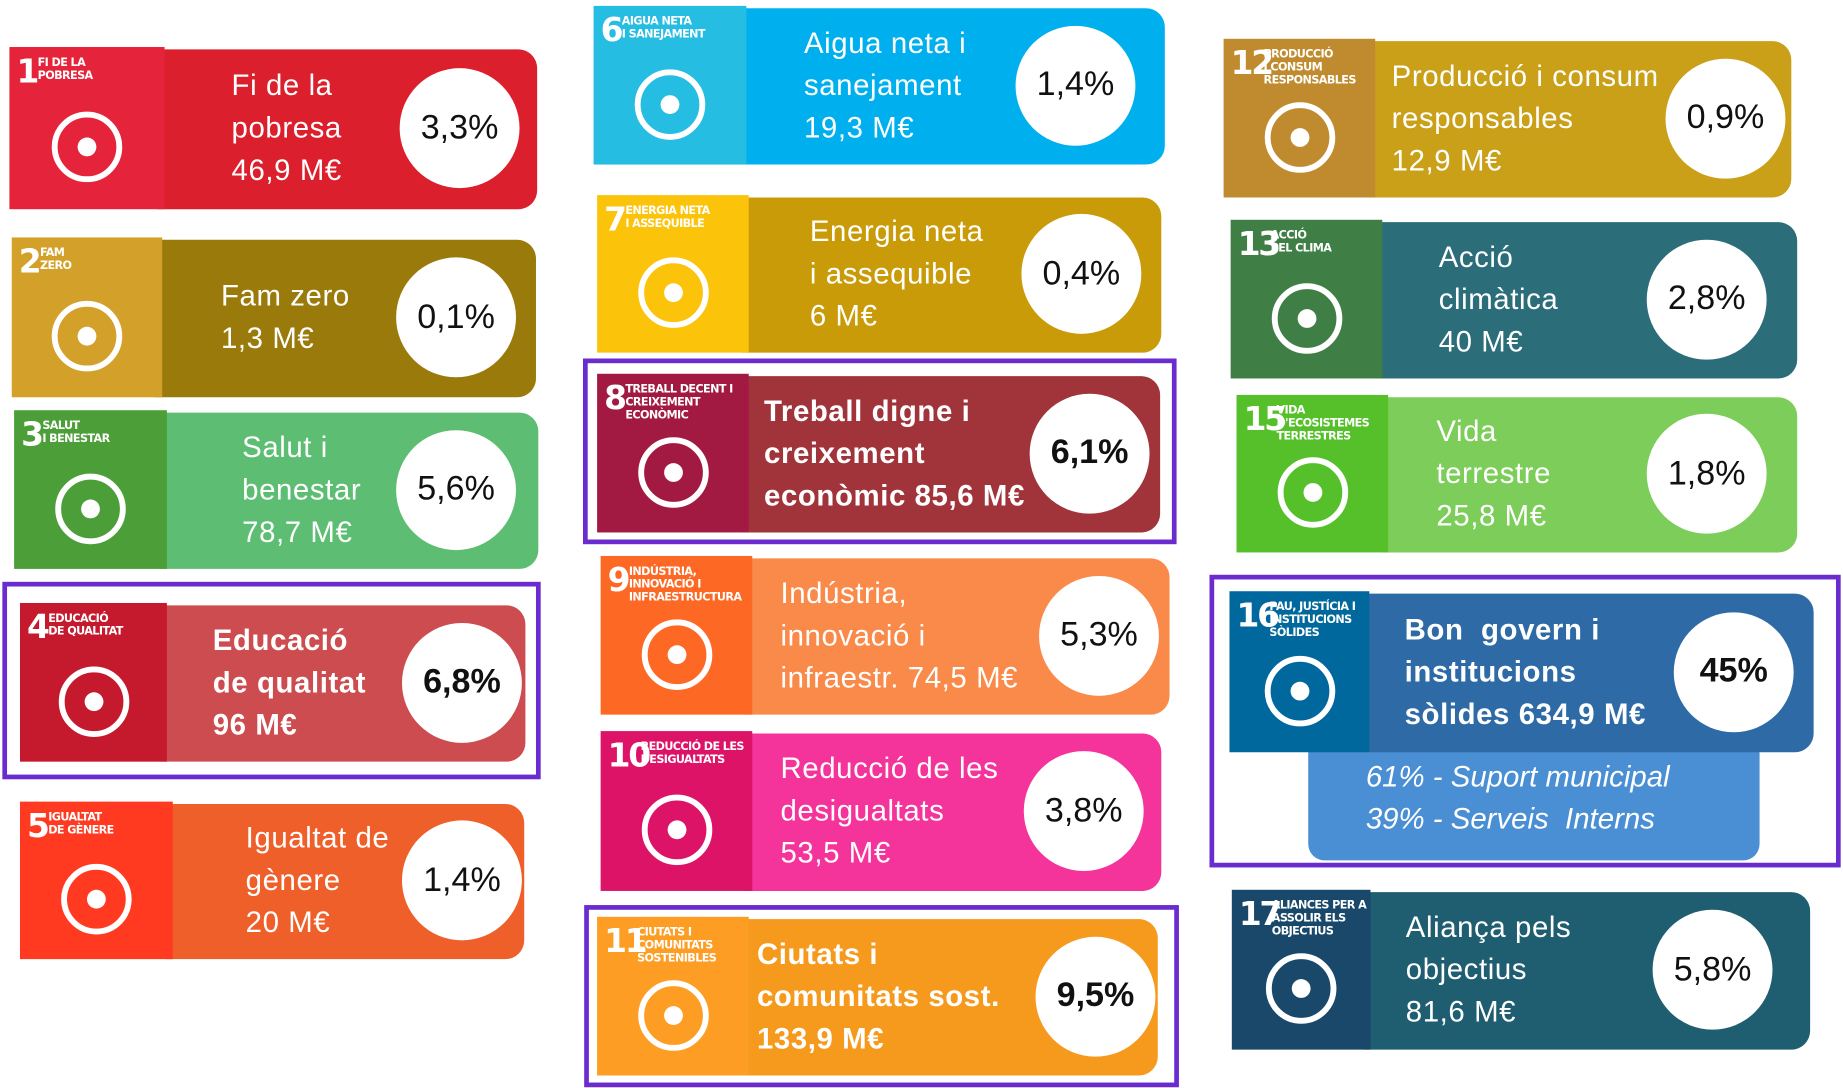 This screenshot has height=1088, width=1843. What do you see at coordinates (1075, 85) in the screenshot?
I see `percent-circle: 1,4%` at bounding box center [1075, 85].